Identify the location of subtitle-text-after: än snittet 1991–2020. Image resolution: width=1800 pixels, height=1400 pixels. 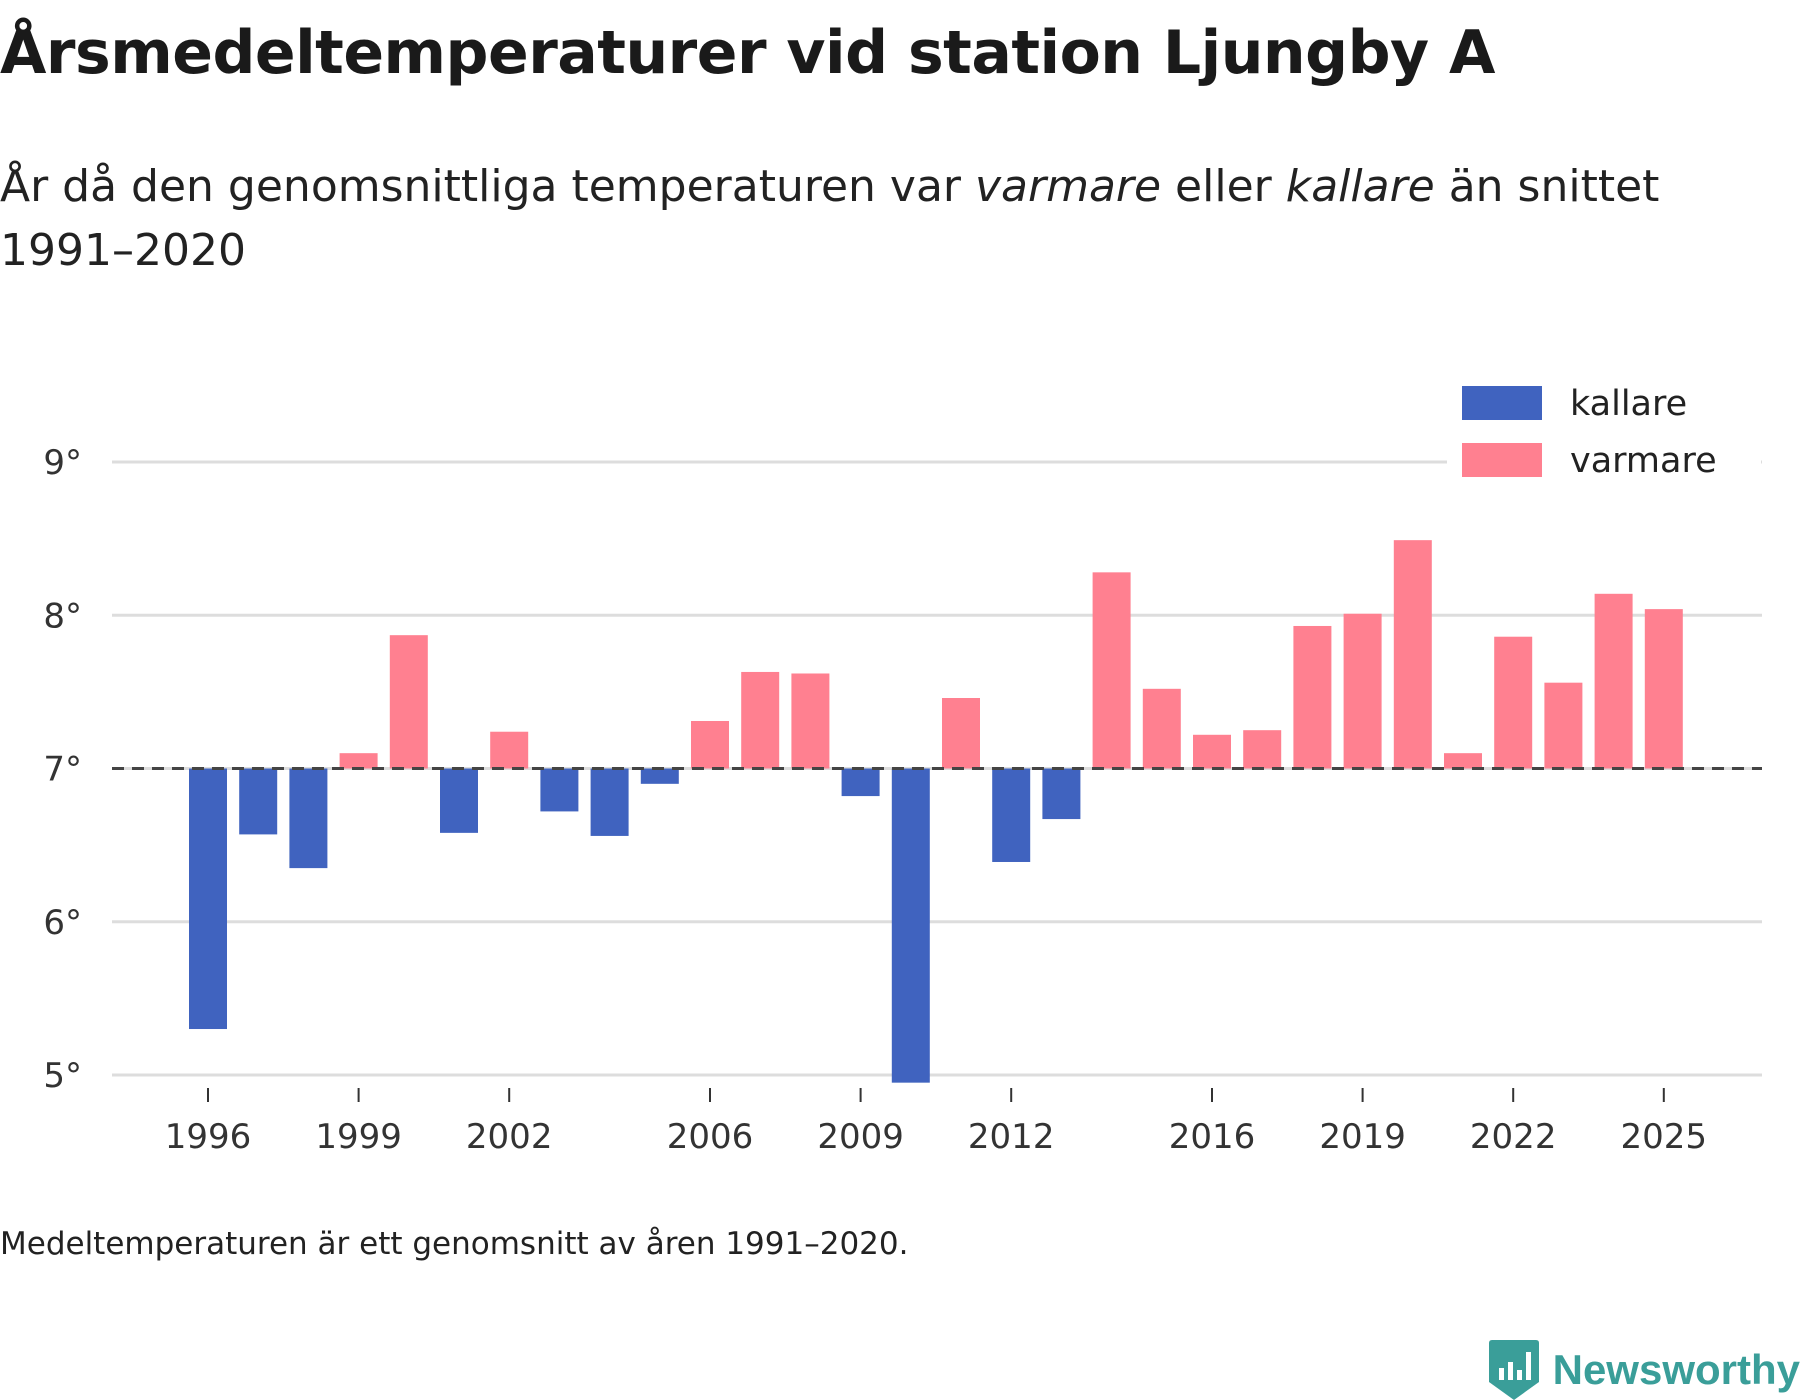
(830, 218).